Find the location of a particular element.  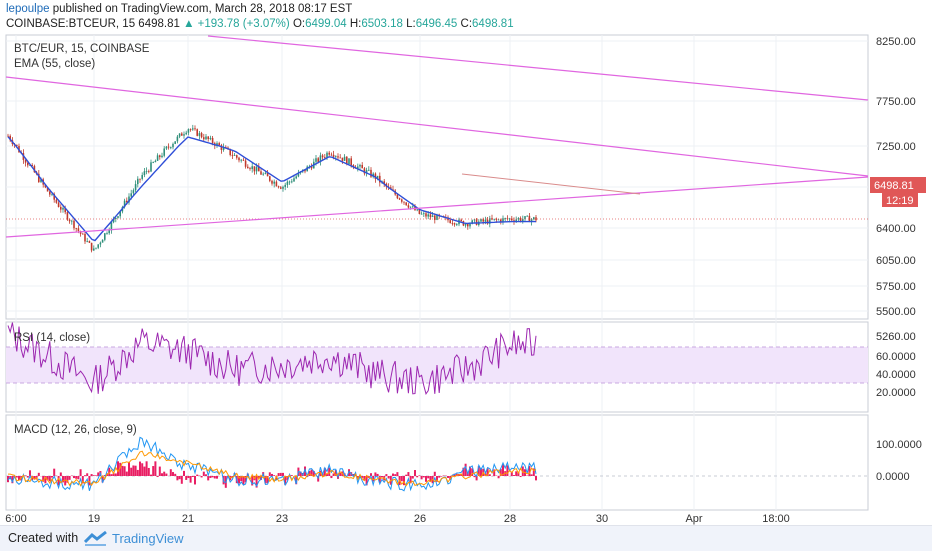

tradingview-logo-icon is located at coordinates (96, 538).